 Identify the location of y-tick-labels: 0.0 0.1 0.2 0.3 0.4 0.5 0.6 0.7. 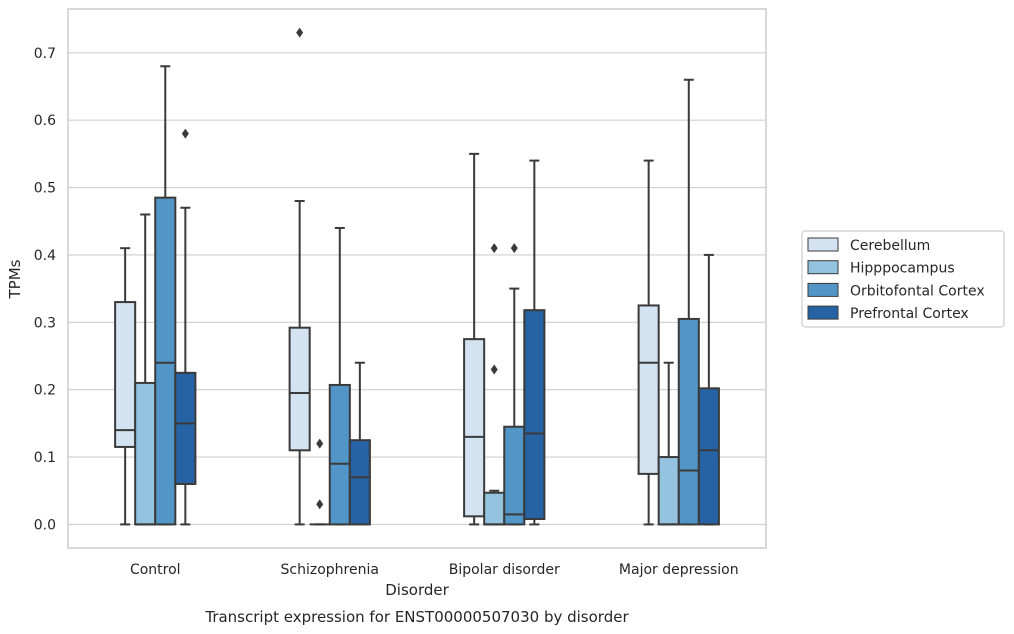
(45, 290).